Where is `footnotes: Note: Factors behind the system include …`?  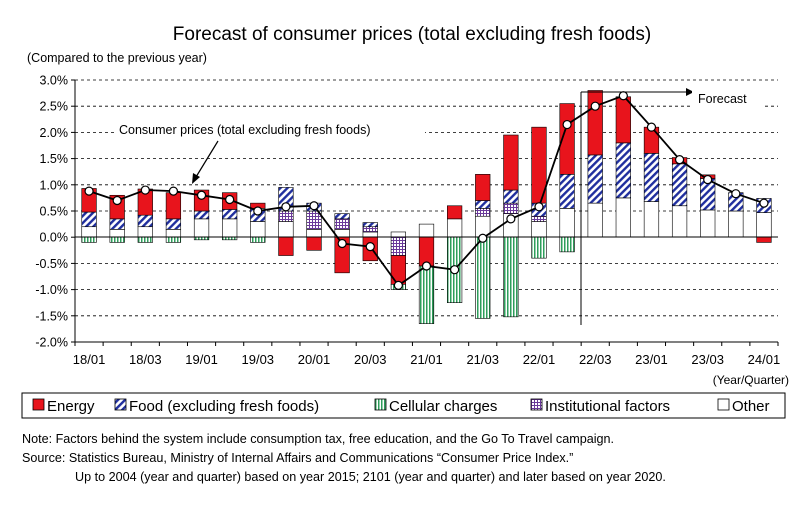
footnotes: Note: Factors behind the system include … is located at coordinates (344, 458).